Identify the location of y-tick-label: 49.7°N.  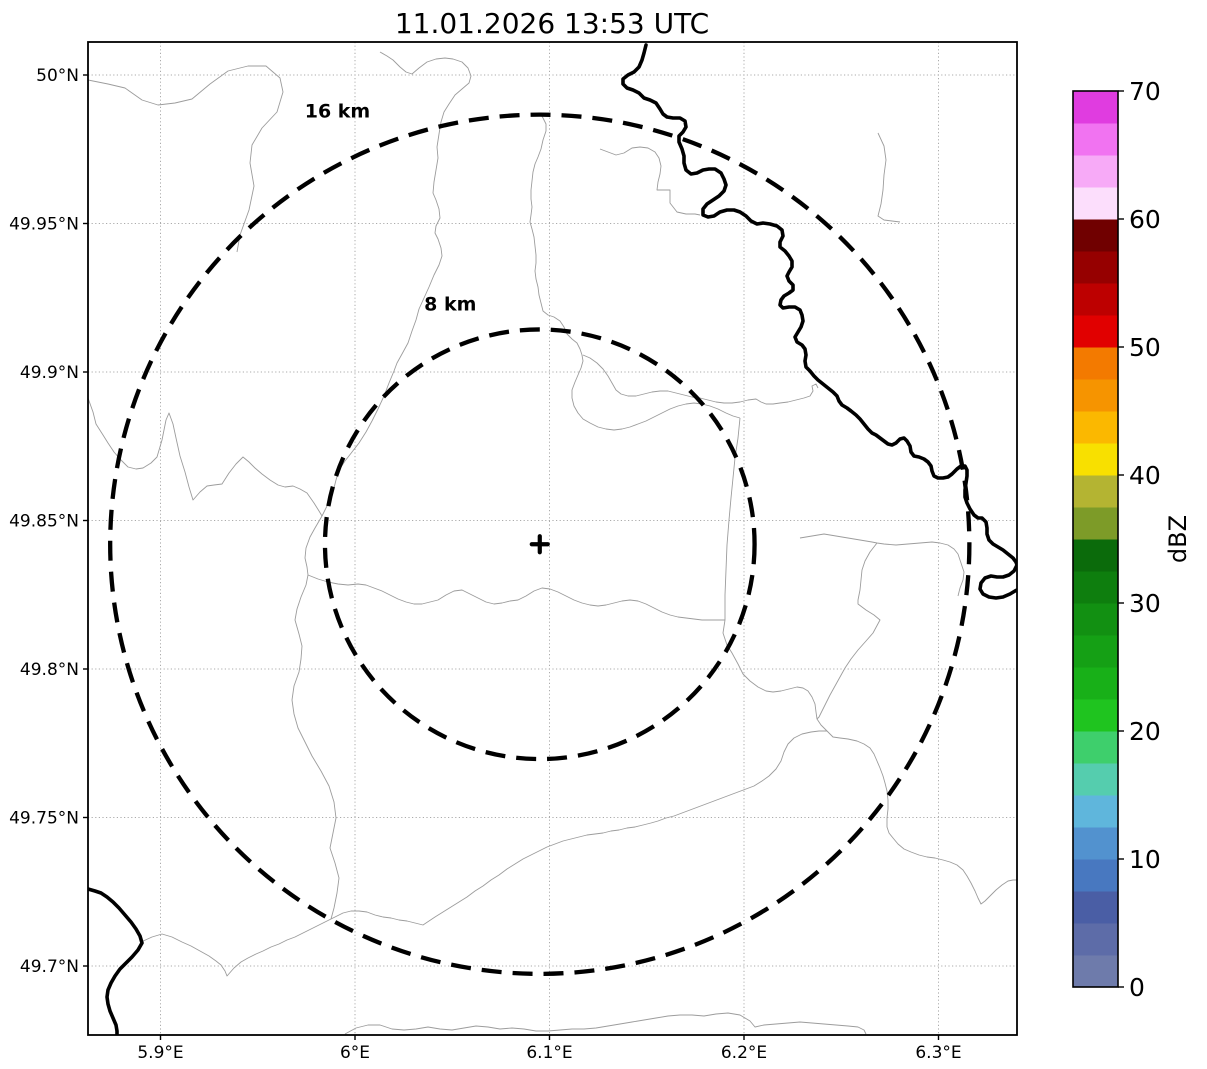
(49, 967).